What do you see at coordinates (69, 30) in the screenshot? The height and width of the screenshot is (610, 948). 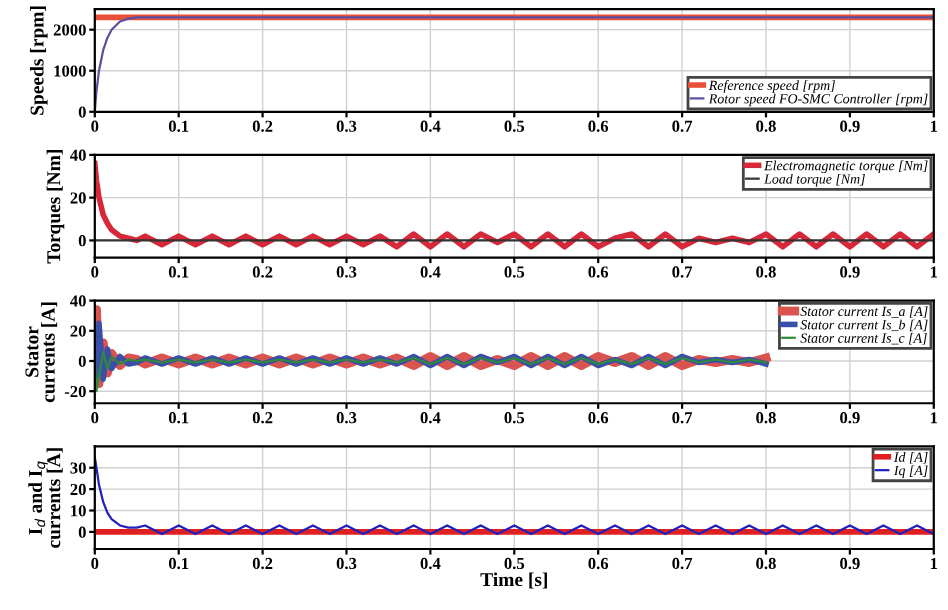 I see `y-tick-label: 2000` at bounding box center [69, 30].